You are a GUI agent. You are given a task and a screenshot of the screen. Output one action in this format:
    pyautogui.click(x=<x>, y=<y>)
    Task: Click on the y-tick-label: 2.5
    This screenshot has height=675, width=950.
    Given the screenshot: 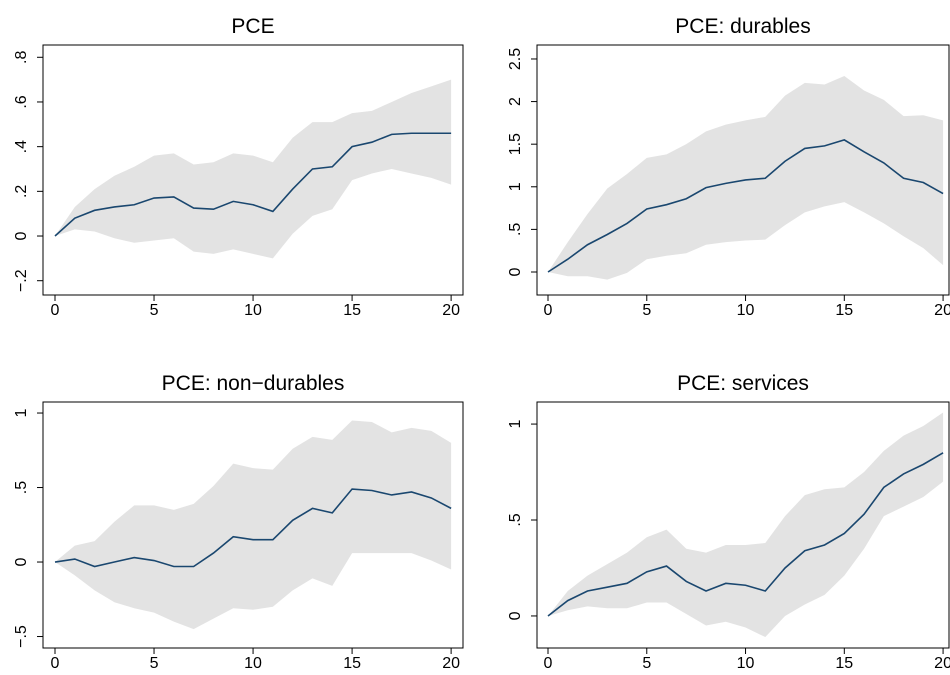 What is the action you would take?
    pyautogui.click(x=515, y=59)
    